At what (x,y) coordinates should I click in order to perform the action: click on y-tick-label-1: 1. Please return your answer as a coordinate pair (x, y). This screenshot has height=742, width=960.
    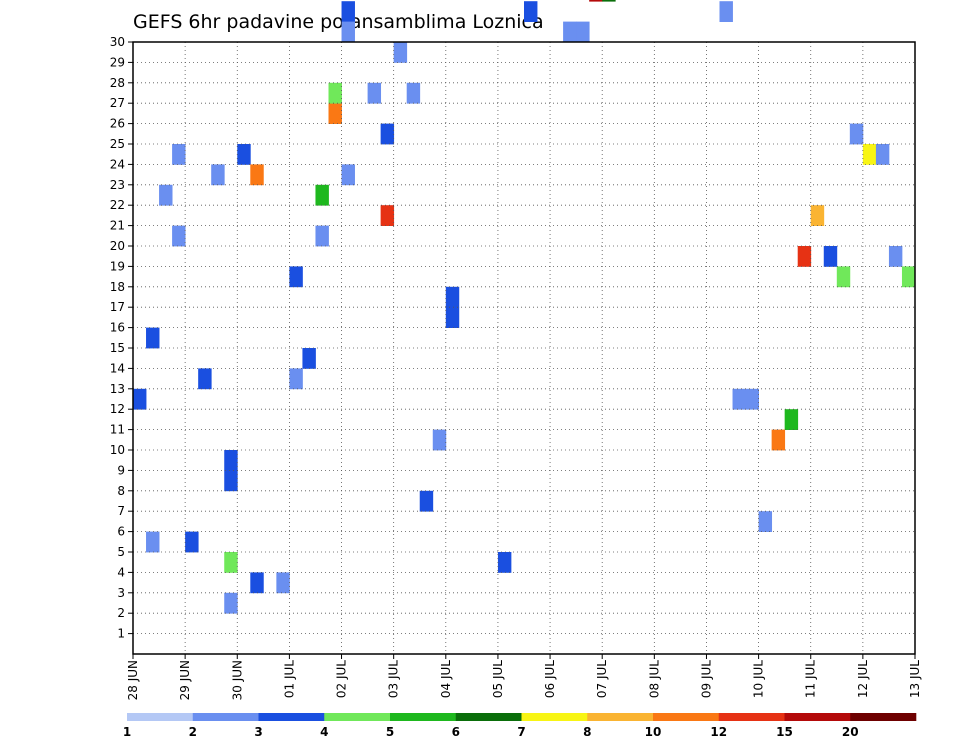
    Looking at the image, I should click on (121, 634).